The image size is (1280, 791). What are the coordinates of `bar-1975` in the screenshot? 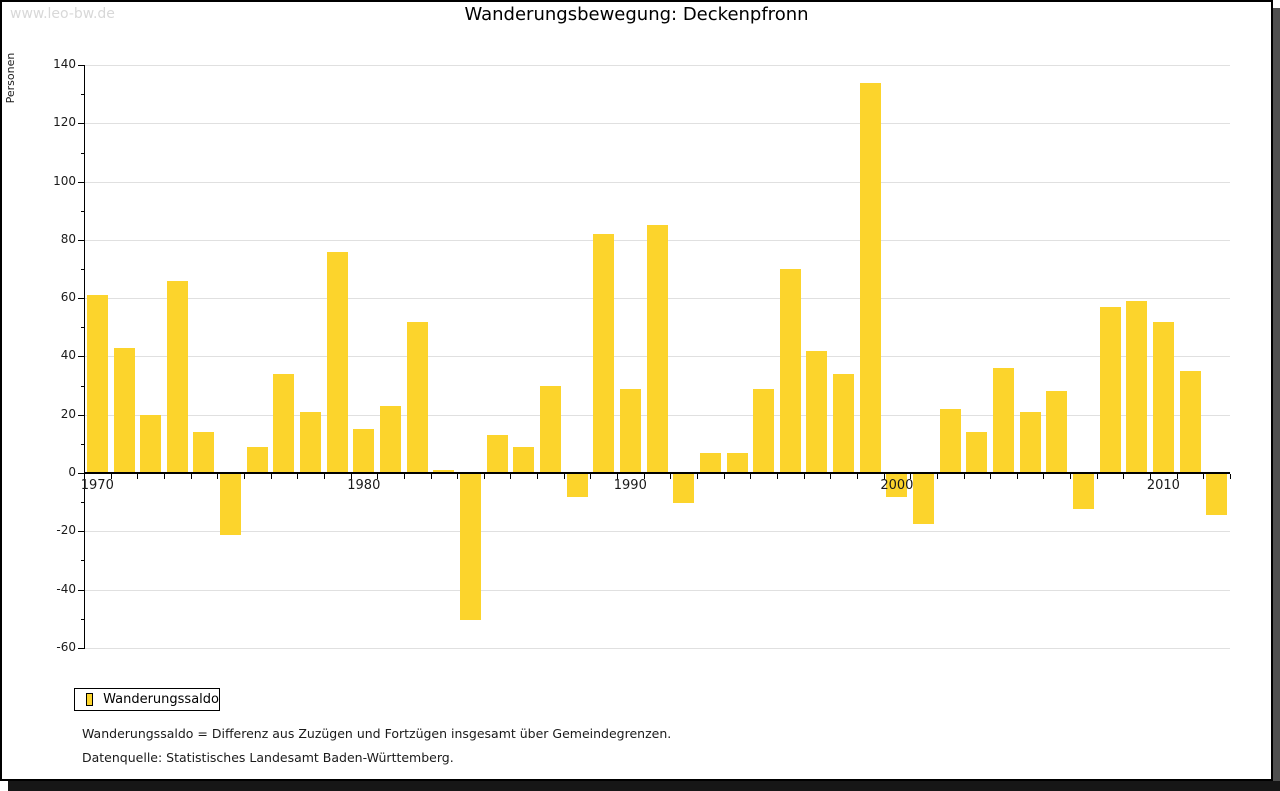 It's located at (231, 505).